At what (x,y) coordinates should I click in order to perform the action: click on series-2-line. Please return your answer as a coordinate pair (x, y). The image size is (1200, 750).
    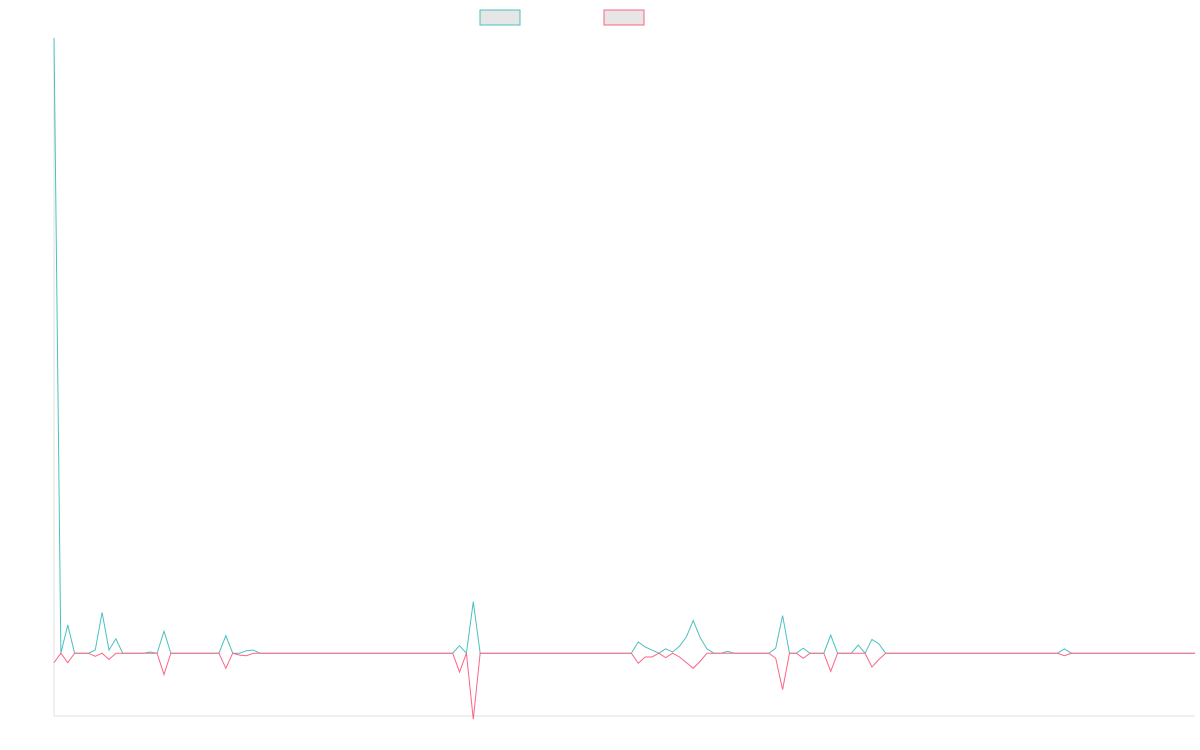
    Looking at the image, I should click on (624, 686).